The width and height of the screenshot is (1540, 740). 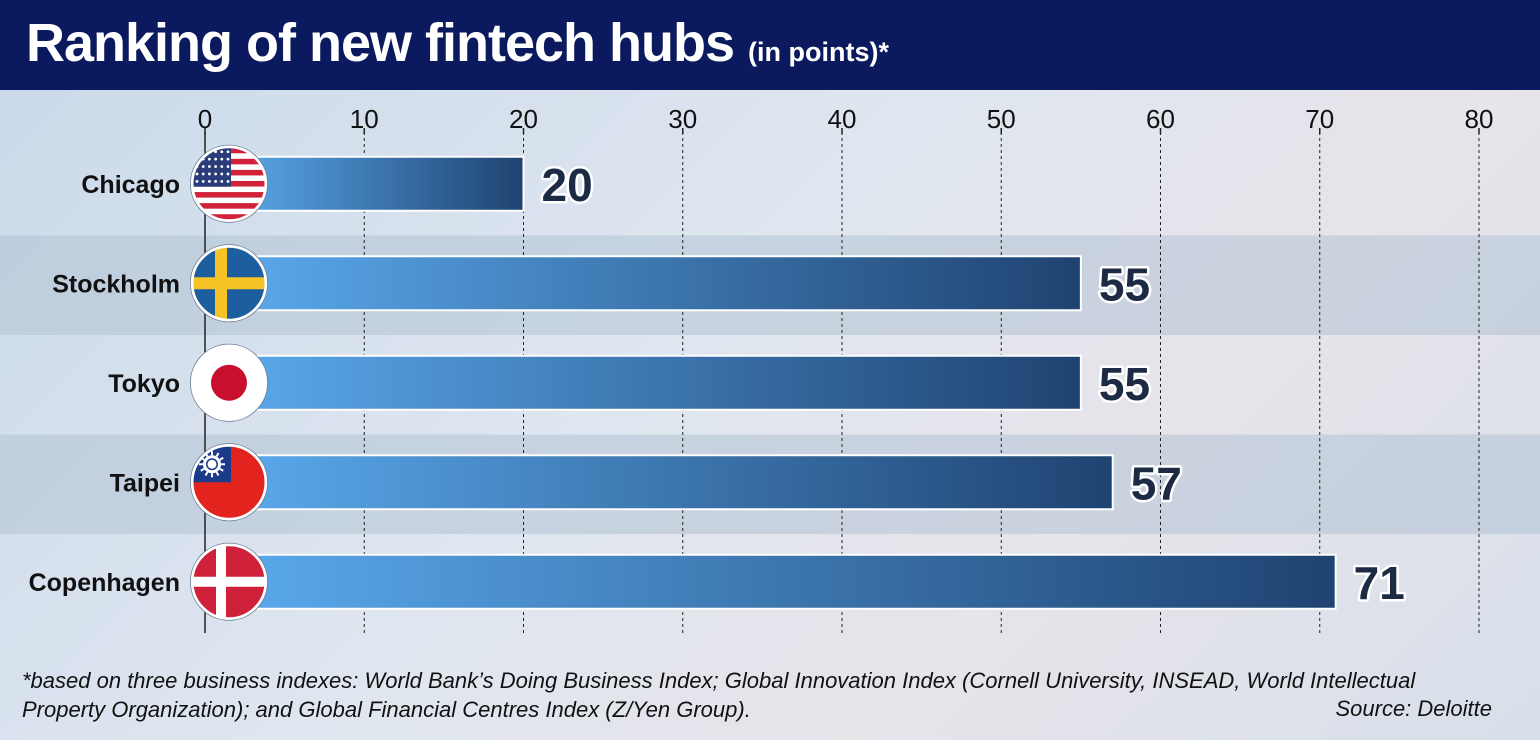 I want to click on x-tick-label: 0, so click(x=205, y=119).